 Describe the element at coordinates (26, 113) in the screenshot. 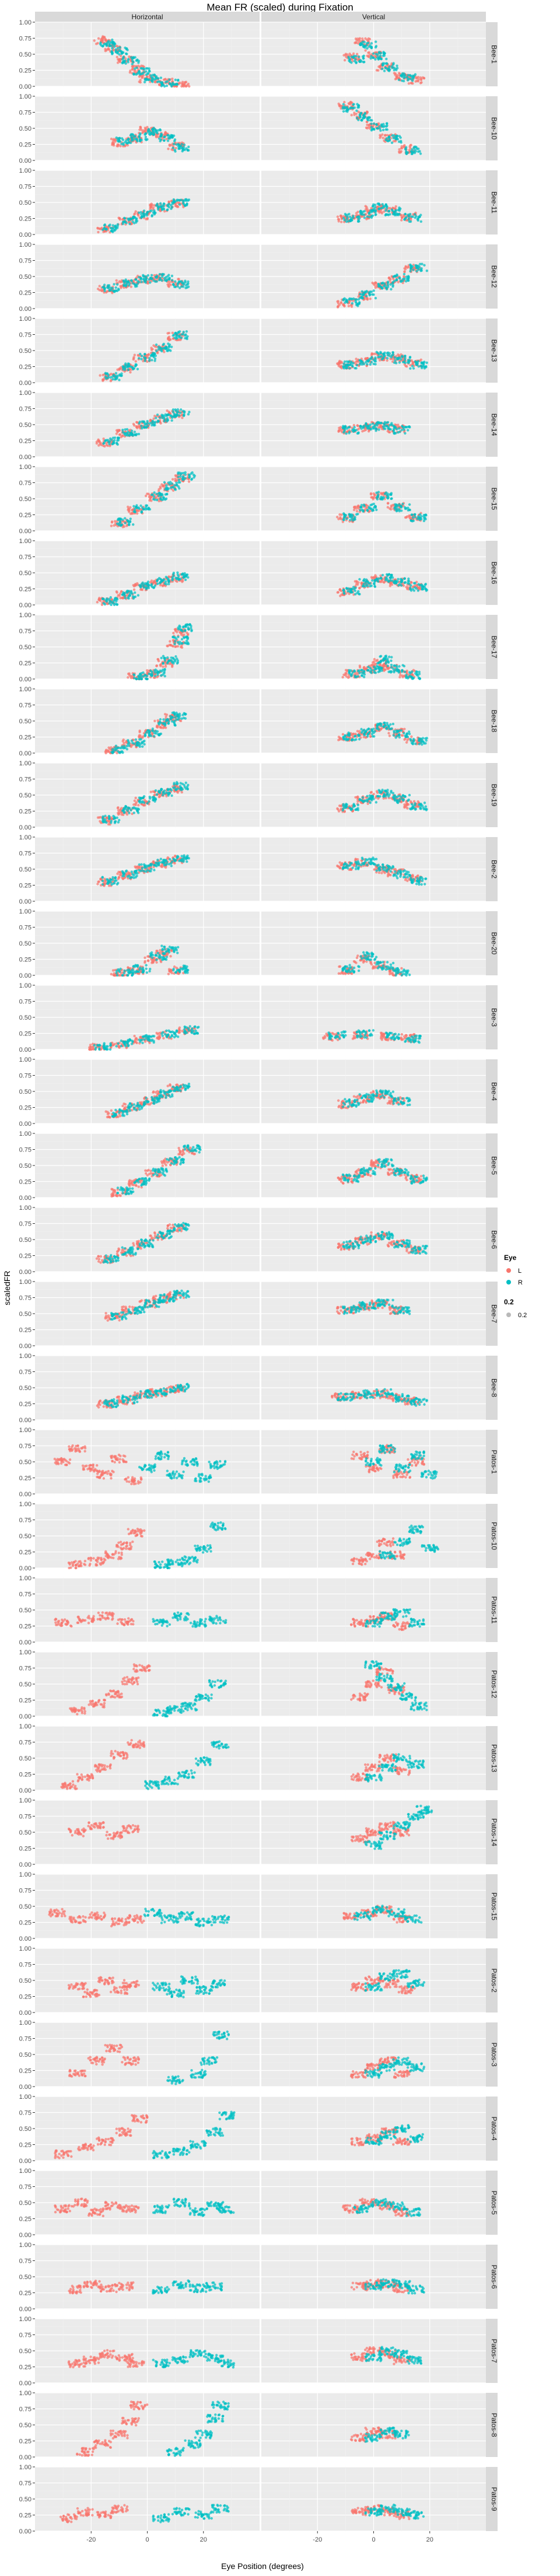

I see `y-tick-label: 0.75` at that location.